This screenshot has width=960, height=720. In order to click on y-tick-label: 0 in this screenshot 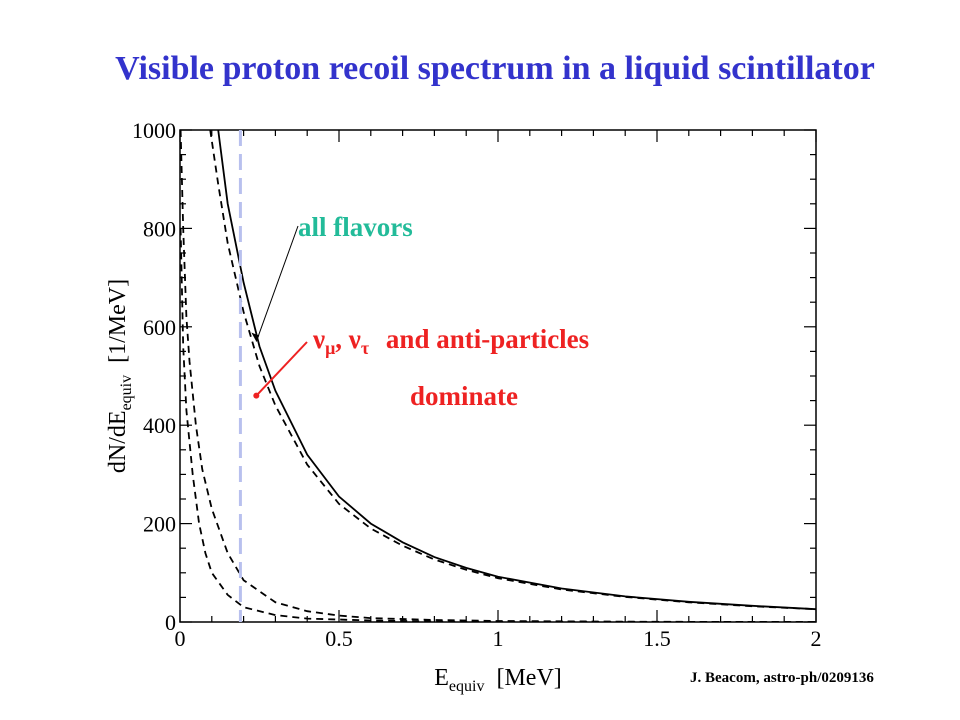, I will do `click(170, 622)`.